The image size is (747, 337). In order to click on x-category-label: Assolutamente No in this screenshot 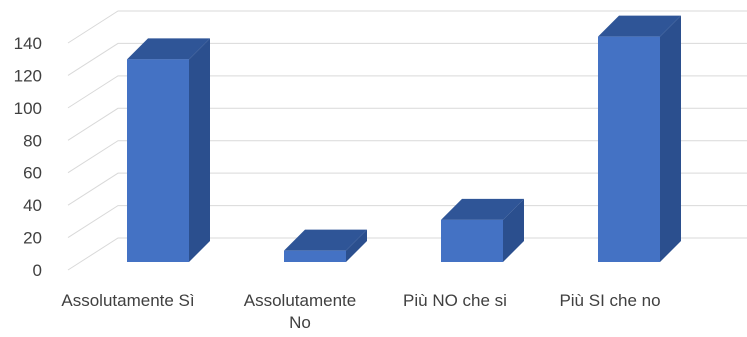, I will do `click(300, 311)`.